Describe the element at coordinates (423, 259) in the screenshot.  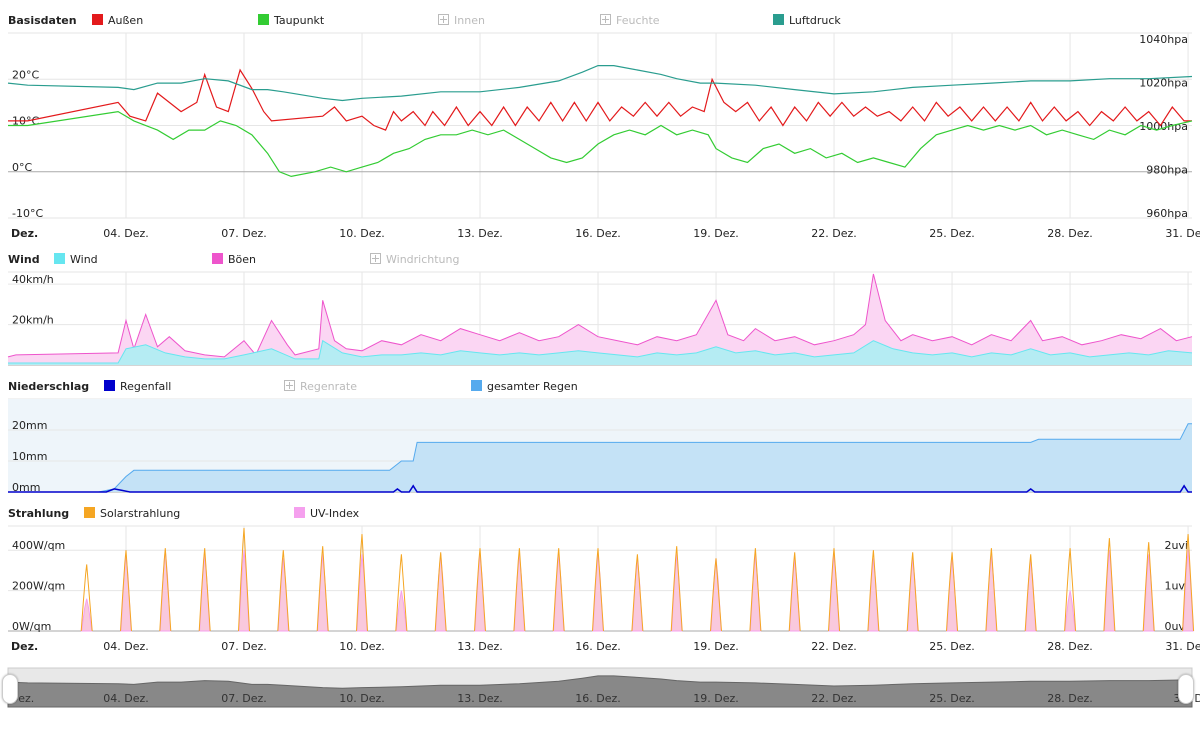
I see `legend-label: Windrichtung` at that location.